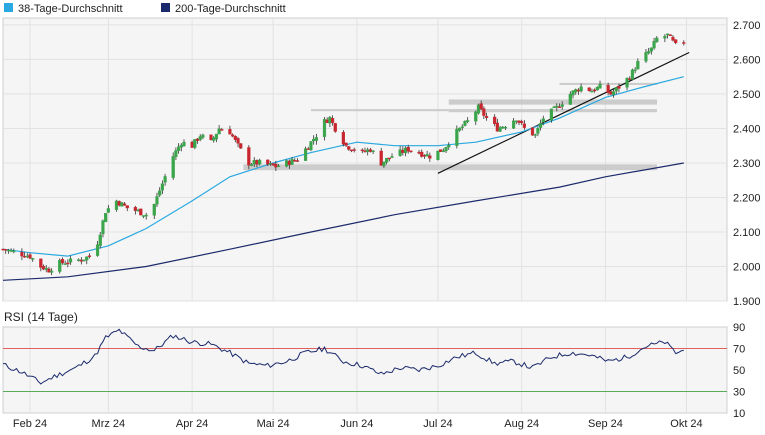 The height and width of the screenshot is (435, 765). Describe the element at coordinates (379, 110) in the screenshot. I see `support-band` at that location.